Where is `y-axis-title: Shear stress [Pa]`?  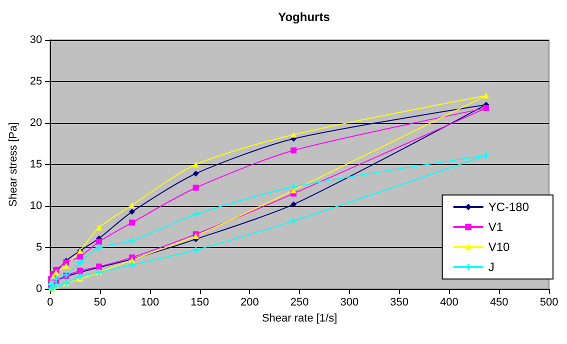 y-axis-title: Shear stress [Pa] is located at coordinates (14, 164).